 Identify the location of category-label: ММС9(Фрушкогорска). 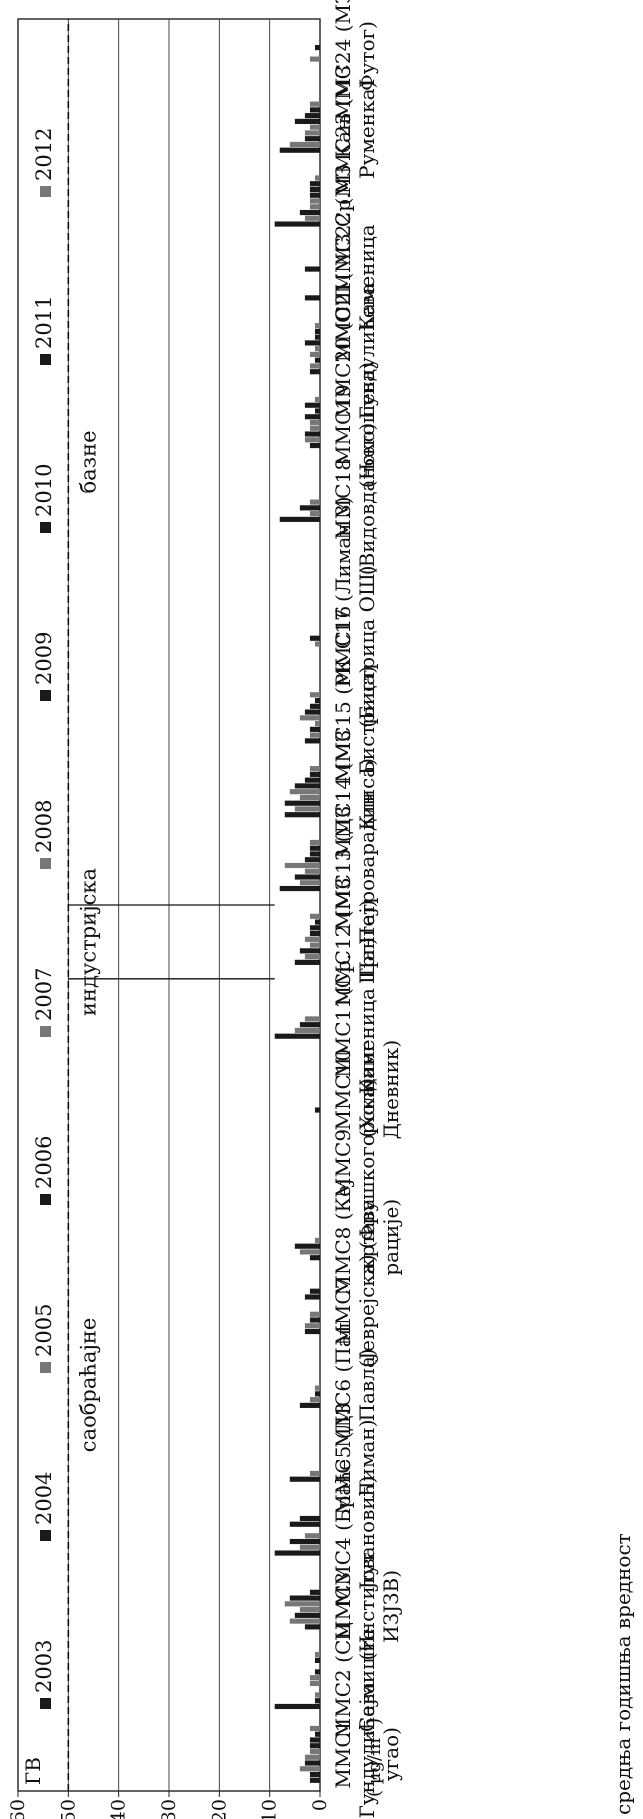
(355, 1163).